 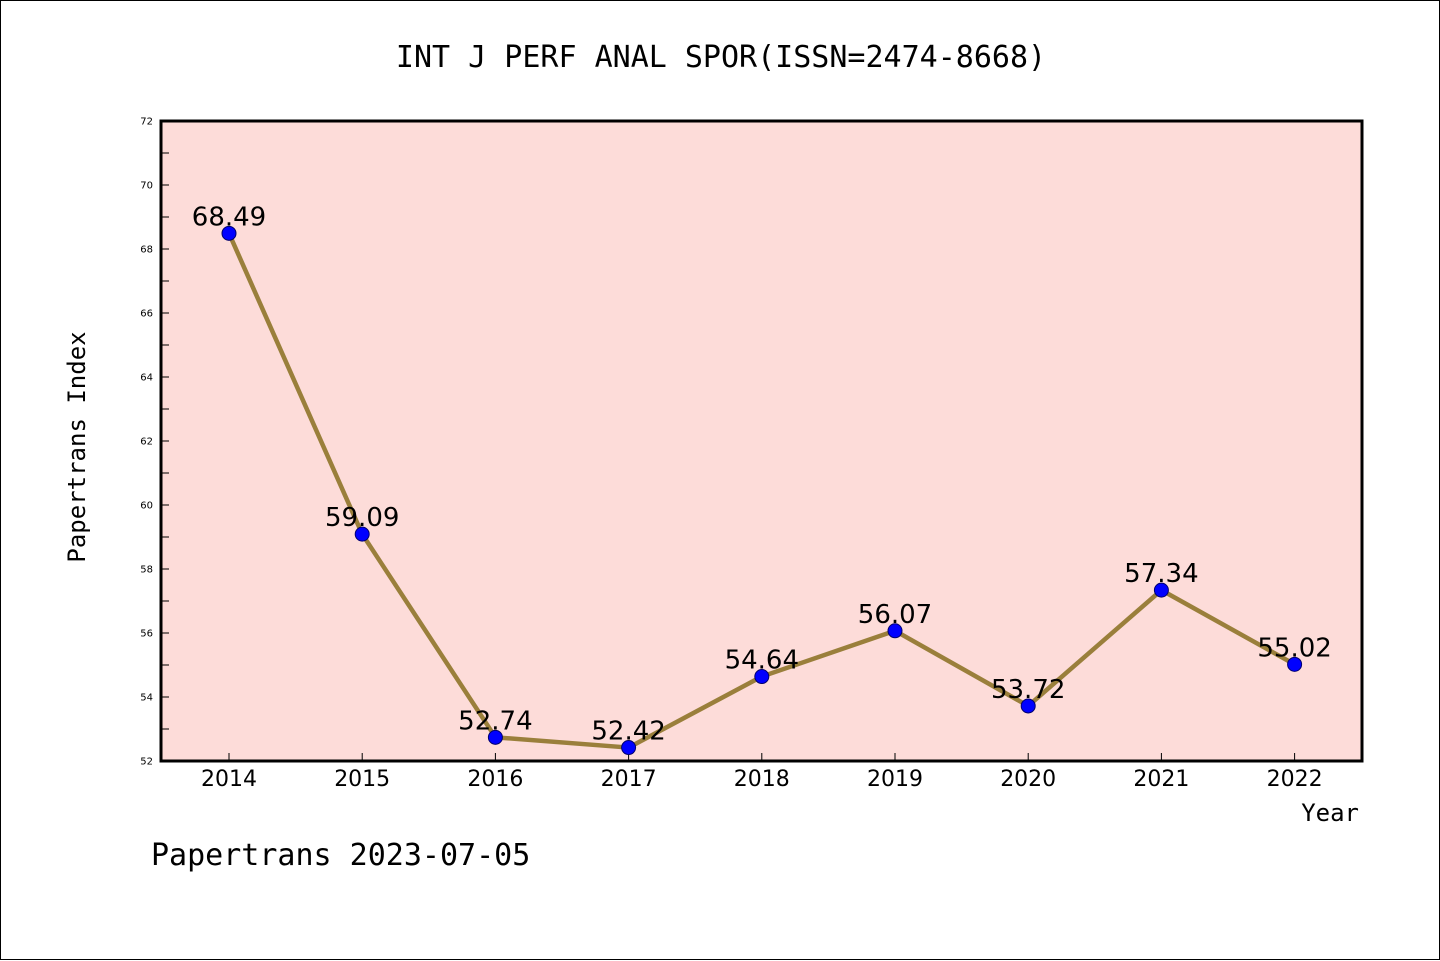 What do you see at coordinates (146, 314) in the screenshot?
I see `y-tick-label: 66` at bounding box center [146, 314].